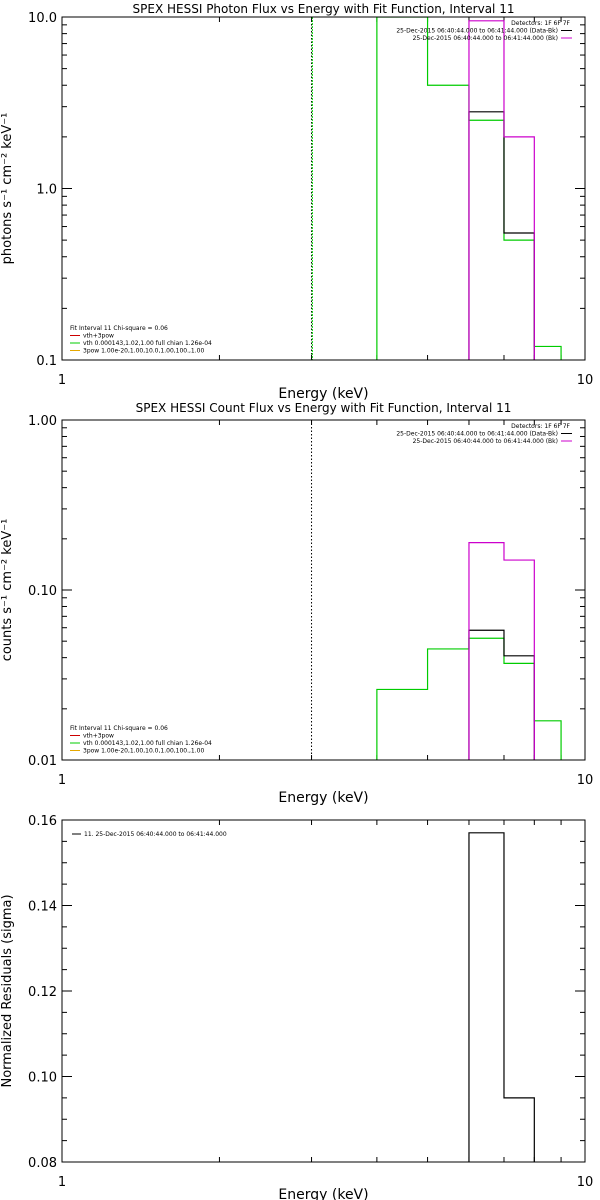 Image resolution: width=600 pixels, height=1200 pixels. What do you see at coordinates (42, 761) in the screenshot?
I see `y-tick-label: 0.01` at bounding box center [42, 761].